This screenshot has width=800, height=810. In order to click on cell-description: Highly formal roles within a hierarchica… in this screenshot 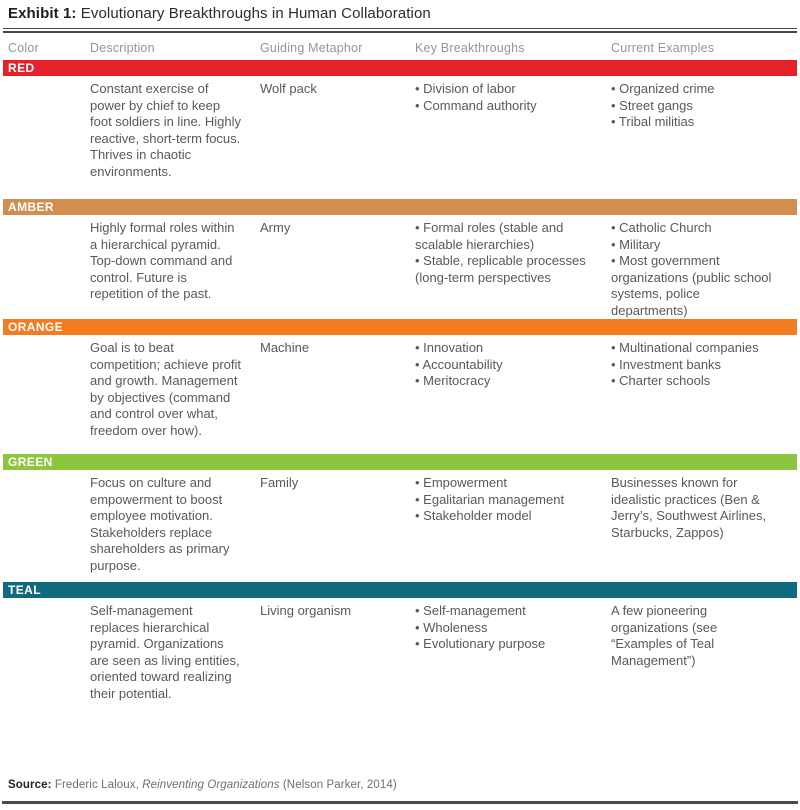, I will do `click(162, 260)`.